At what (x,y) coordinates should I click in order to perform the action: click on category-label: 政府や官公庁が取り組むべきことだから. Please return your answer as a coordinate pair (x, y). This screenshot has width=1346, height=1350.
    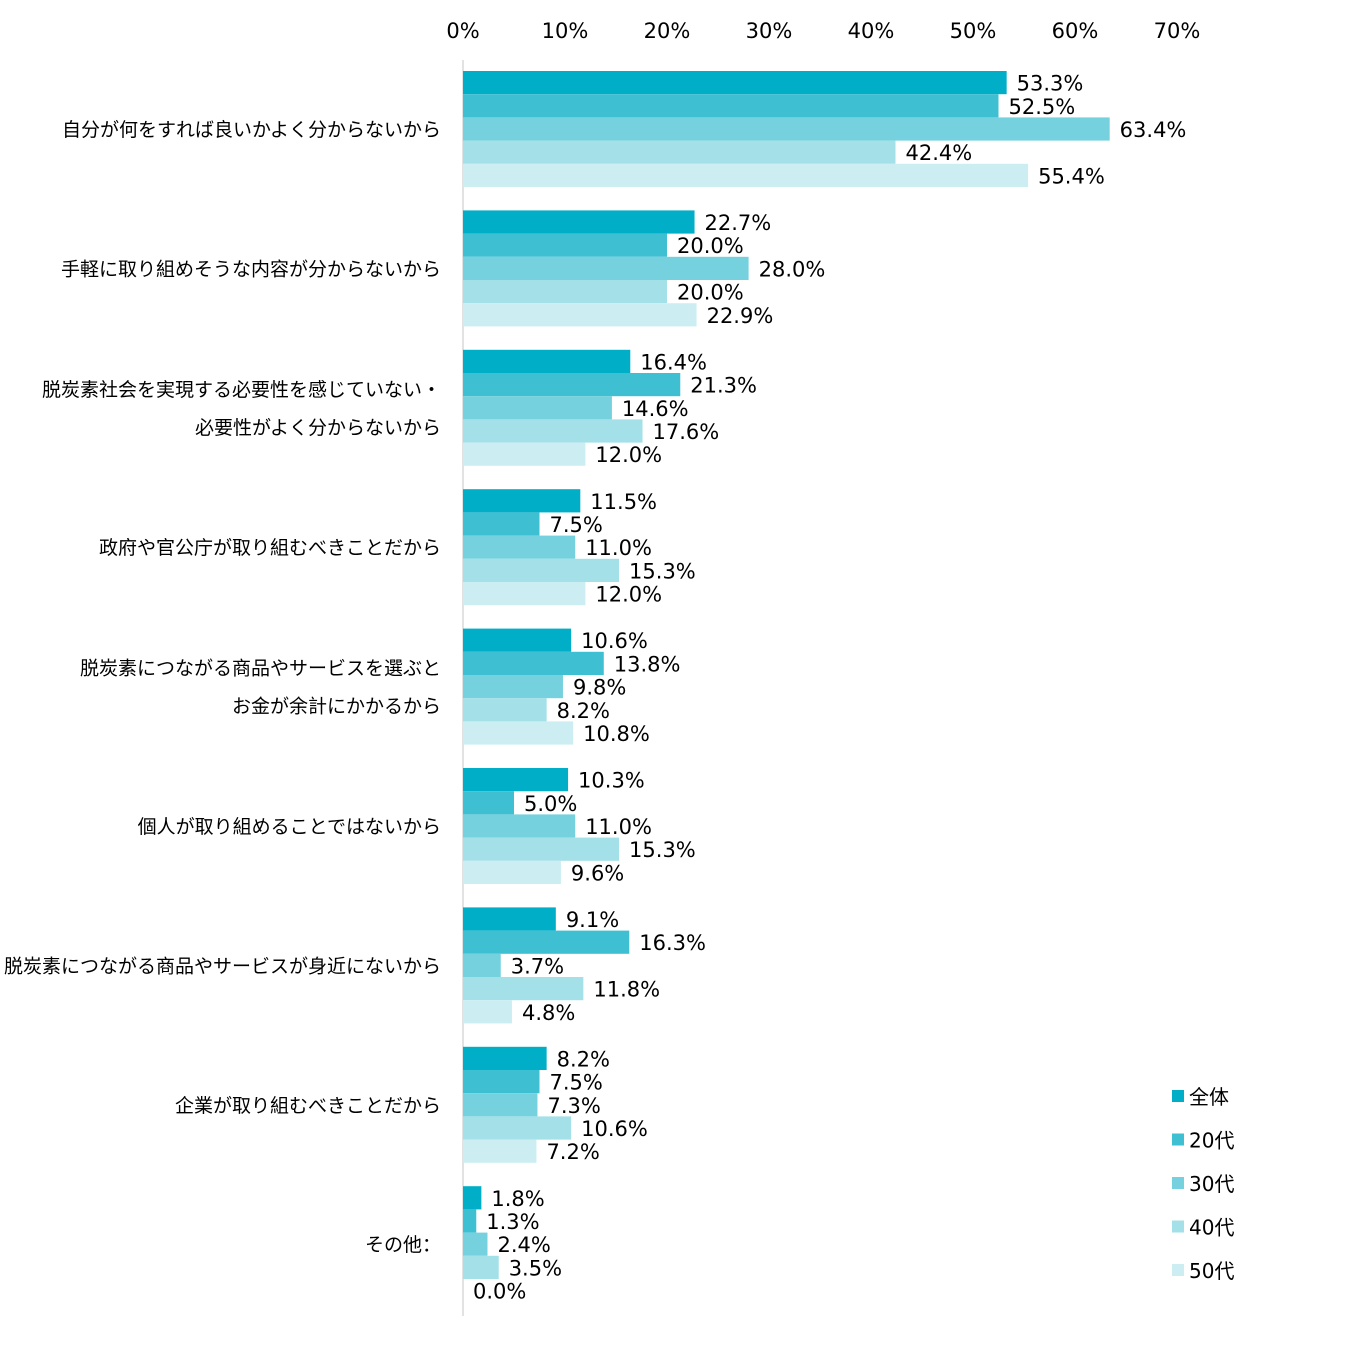
    Looking at the image, I should click on (270, 548).